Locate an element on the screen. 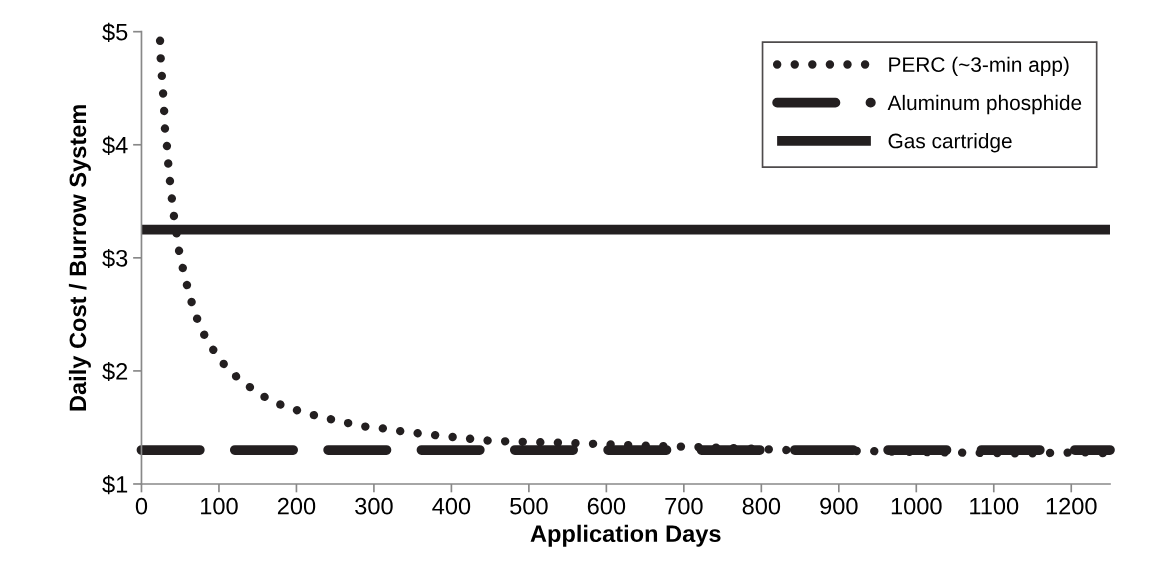  legend-label: Aluminum phosphide is located at coordinates (984, 104).